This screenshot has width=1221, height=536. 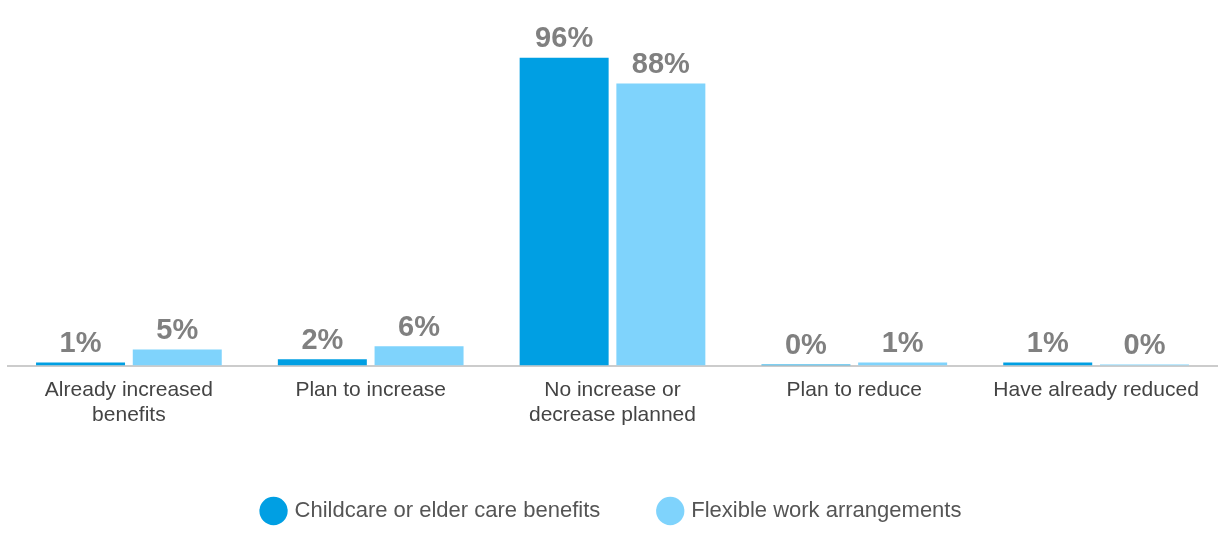 I want to click on x-tick-label: Have already reduced, so click(x=1096, y=388).